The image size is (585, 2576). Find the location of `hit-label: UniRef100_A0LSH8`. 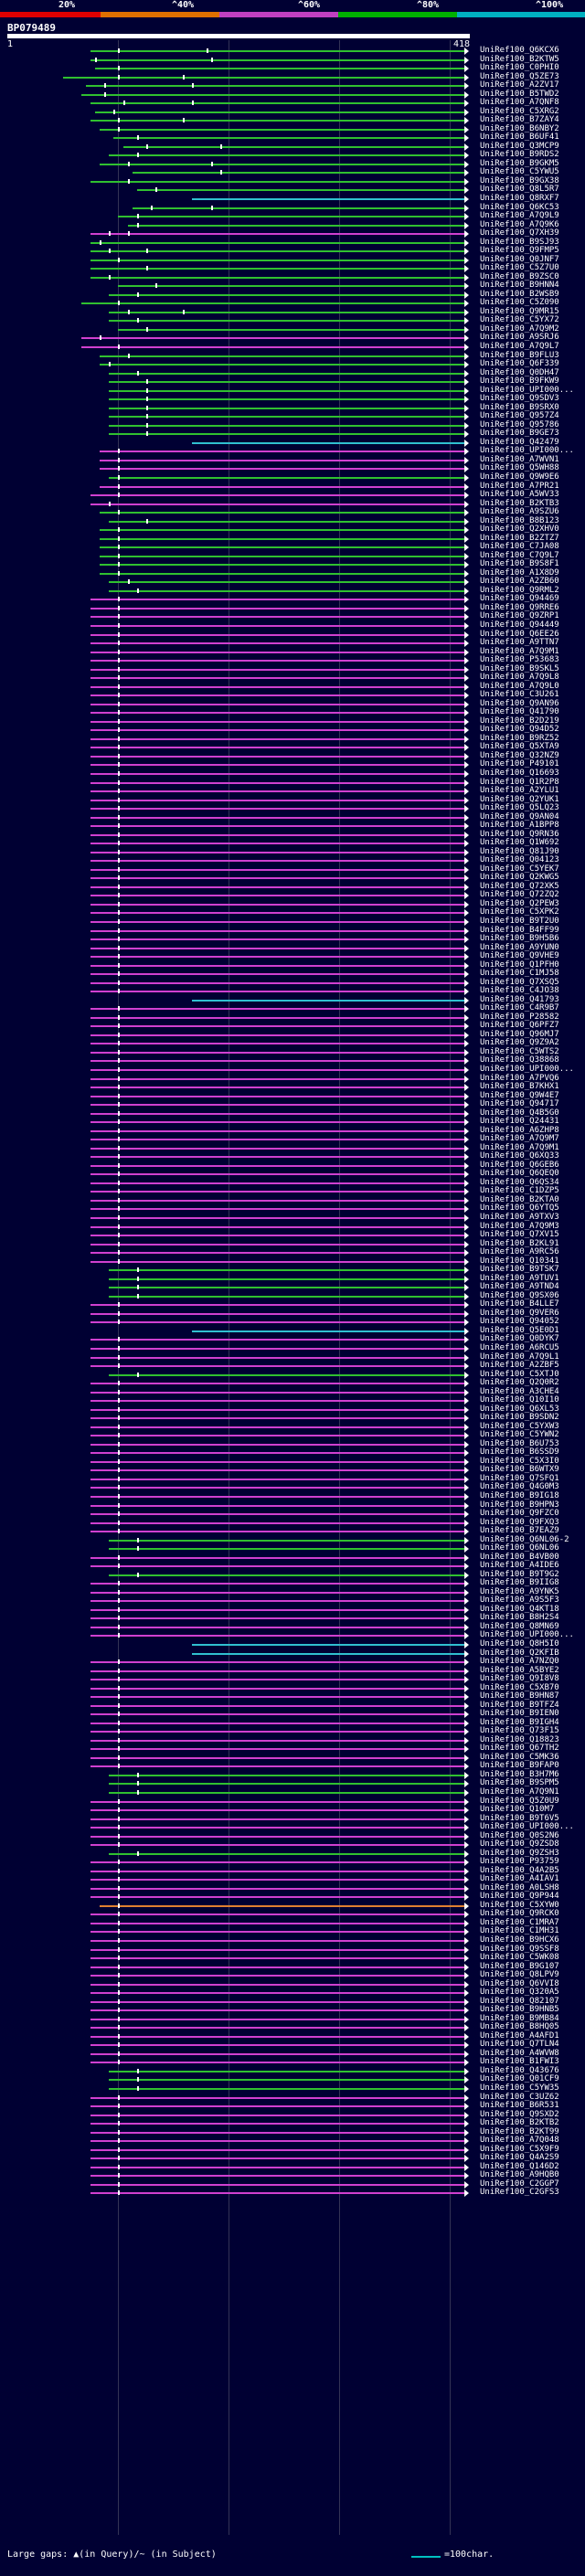

hit-label: UniRef100_A0LSH8 is located at coordinates (519, 1887).